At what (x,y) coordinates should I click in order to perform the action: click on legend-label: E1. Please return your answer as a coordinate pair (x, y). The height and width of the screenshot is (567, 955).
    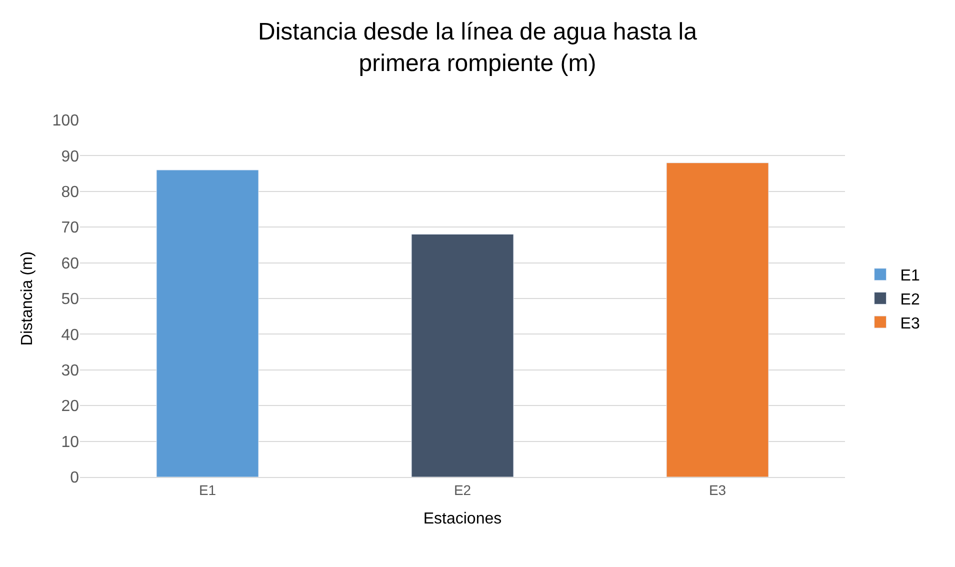
    Looking at the image, I should click on (910, 276).